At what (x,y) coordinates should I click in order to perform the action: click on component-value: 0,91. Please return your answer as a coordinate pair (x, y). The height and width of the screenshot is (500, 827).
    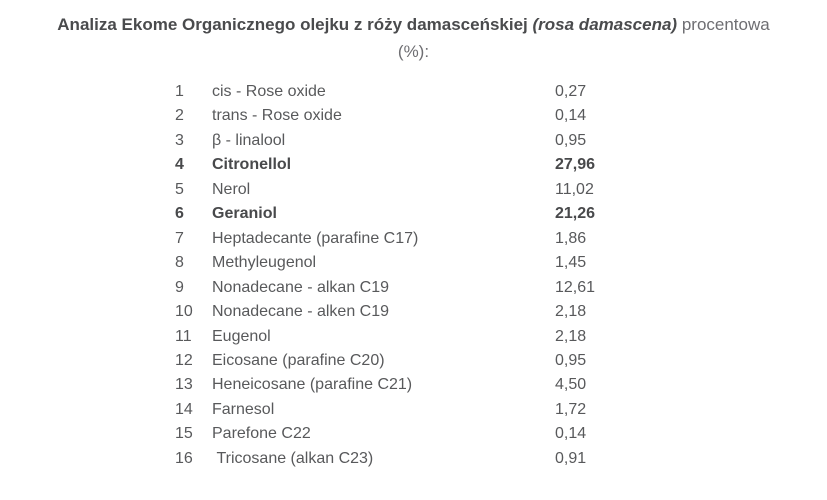
    Looking at the image, I should click on (571, 458).